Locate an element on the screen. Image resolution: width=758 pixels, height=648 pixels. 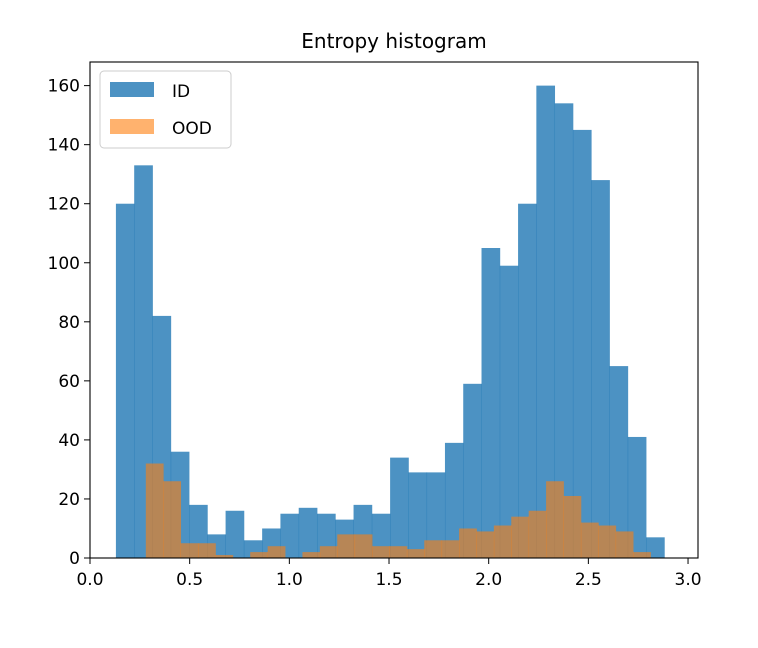
y-tick-label: 80 is located at coordinates (69, 323).